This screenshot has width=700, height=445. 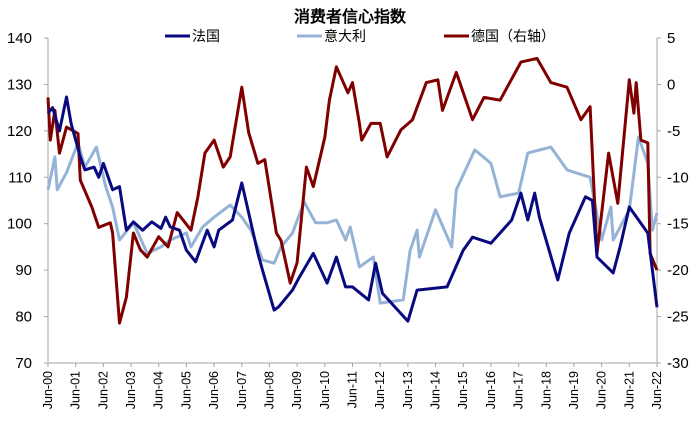 What do you see at coordinates (214, 390) in the screenshot?
I see `x-tick-label: Jun-06` at bounding box center [214, 390].